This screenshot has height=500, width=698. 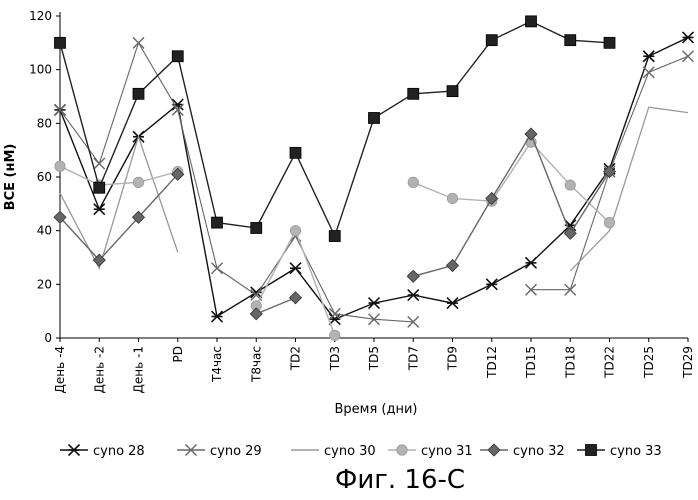 What do you see at coordinates (44, 231) in the screenshot?
I see `y-tick-label: 40` at bounding box center [44, 231].